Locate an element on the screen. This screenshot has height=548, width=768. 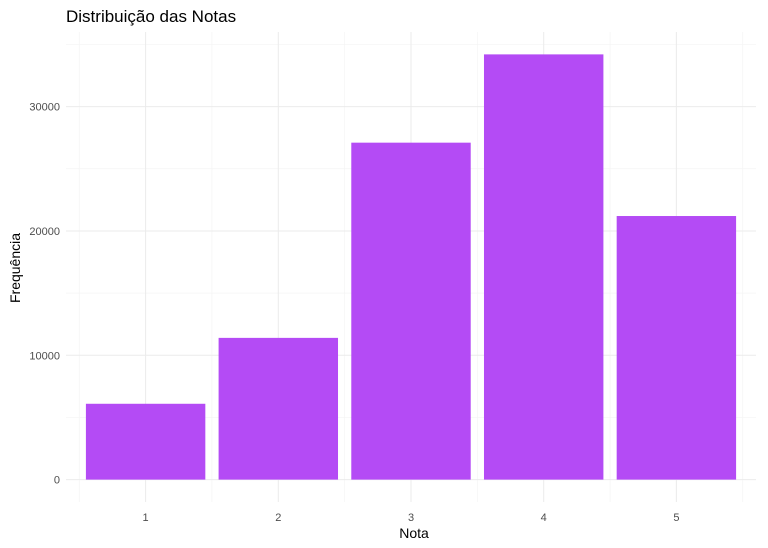
x-axis-label: Nota is located at coordinates (414, 533).